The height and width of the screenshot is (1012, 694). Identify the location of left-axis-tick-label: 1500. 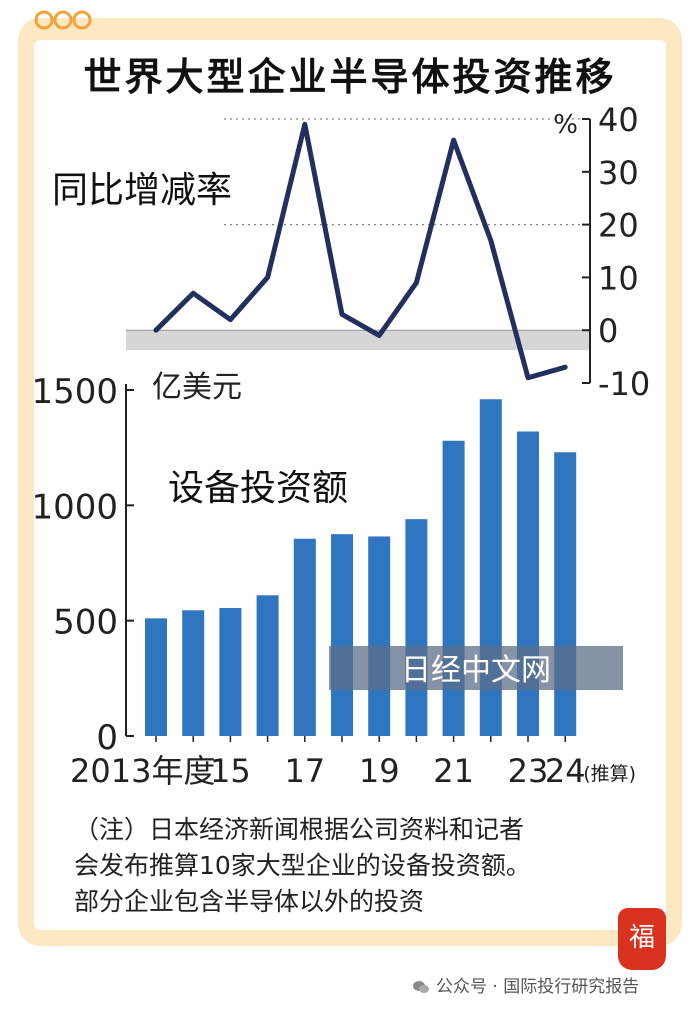
(76, 392).